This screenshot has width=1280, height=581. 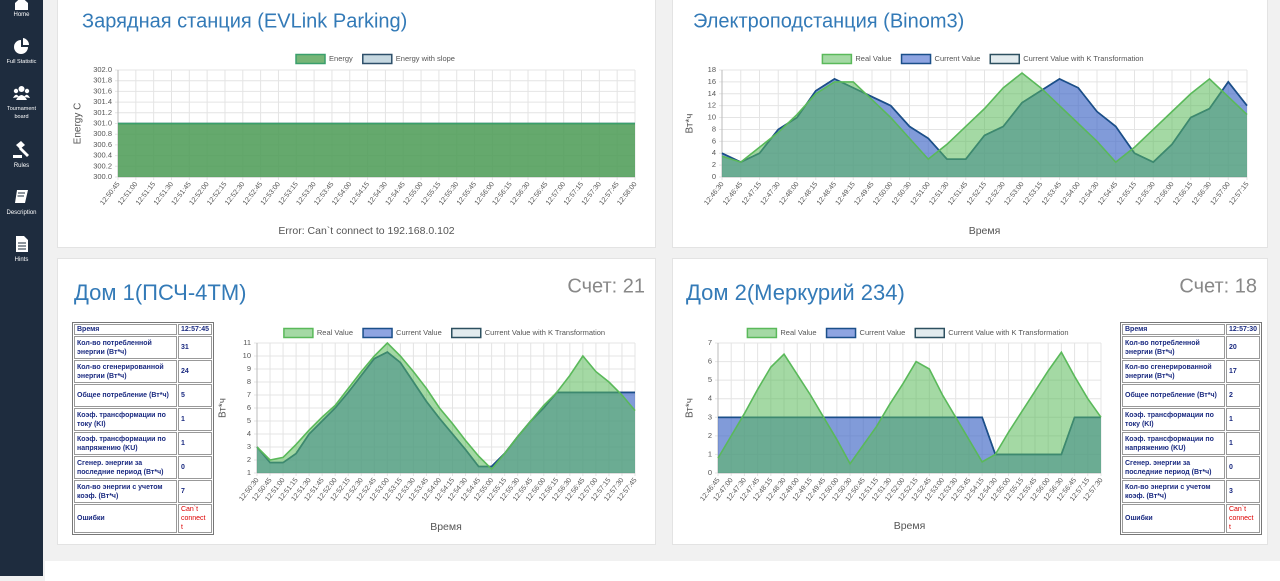 What do you see at coordinates (712, 81) in the screenshot?
I see `y-tick-label: 16` at bounding box center [712, 81].